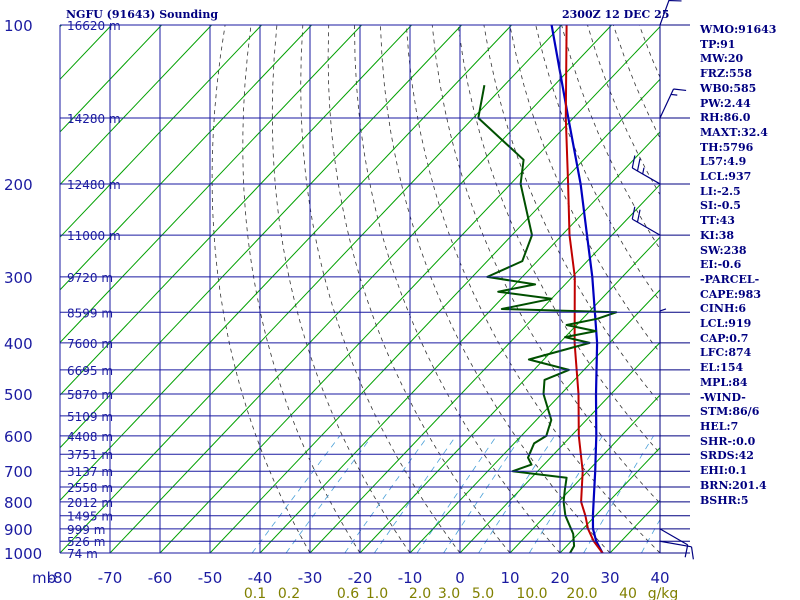 This screenshot has width=800, height=600. What do you see at coordinates (730, 294) in the screenshot?
I see `index-item: CAPE:983` at bounding box center [730, 294].